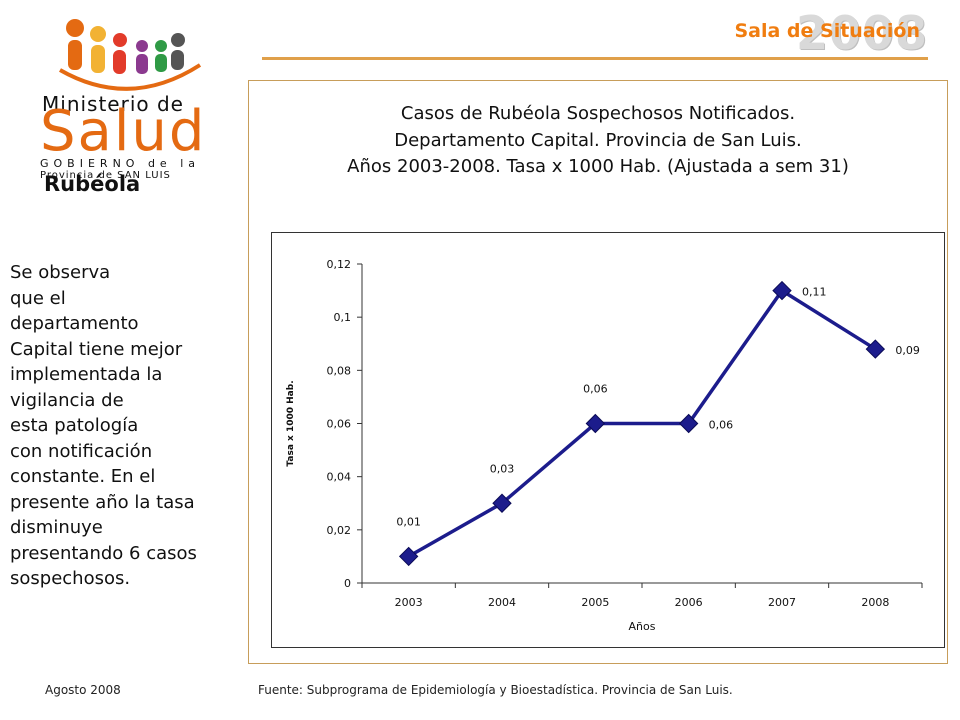 The width and height of the screenshot is (960, 720). I want to click on y-tick-label: 0,04, so click(339, 477).